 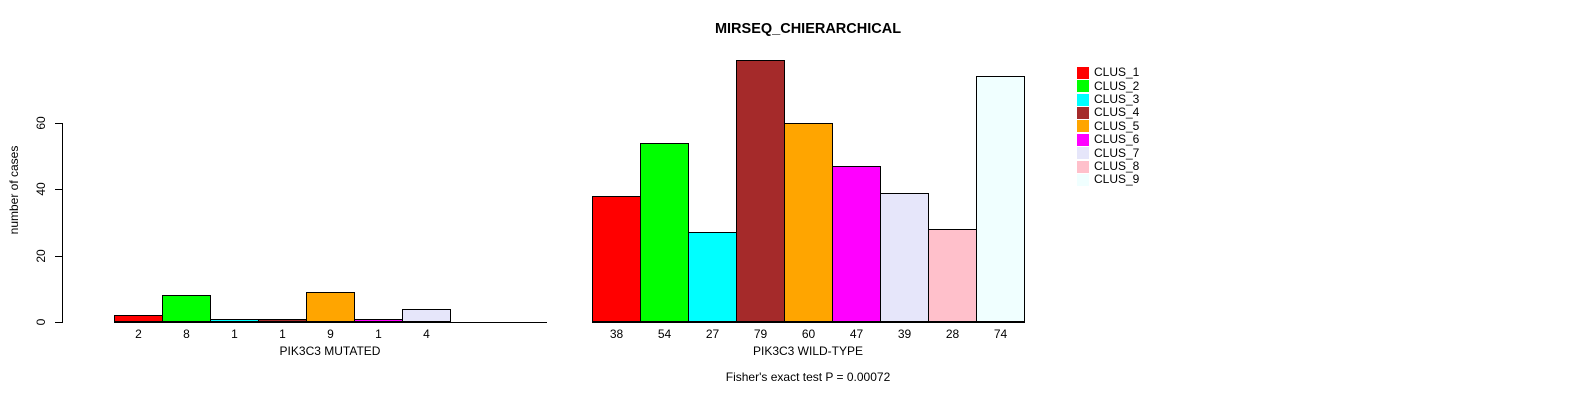 What do you see at coordinates (41, 123) in the screenshot?
I see `y-tick-label: 60` at bounding box center [41, 123].